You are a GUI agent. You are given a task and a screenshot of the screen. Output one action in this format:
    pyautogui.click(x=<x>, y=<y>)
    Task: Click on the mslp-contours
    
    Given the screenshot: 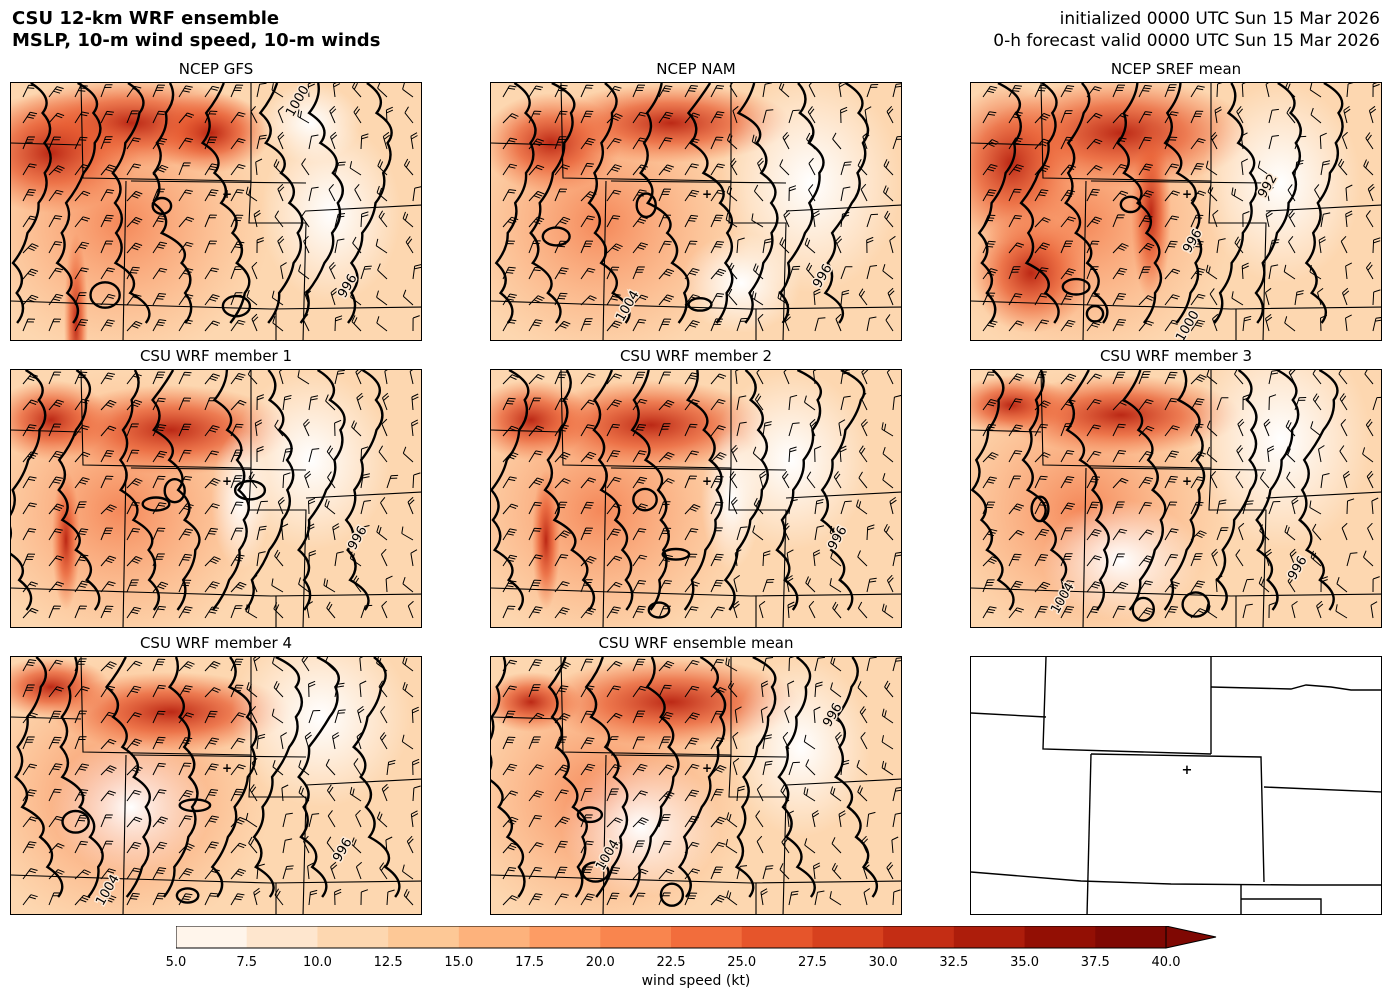 What is the action you would take?
    pyautogui.click(x=682, y=203)
    